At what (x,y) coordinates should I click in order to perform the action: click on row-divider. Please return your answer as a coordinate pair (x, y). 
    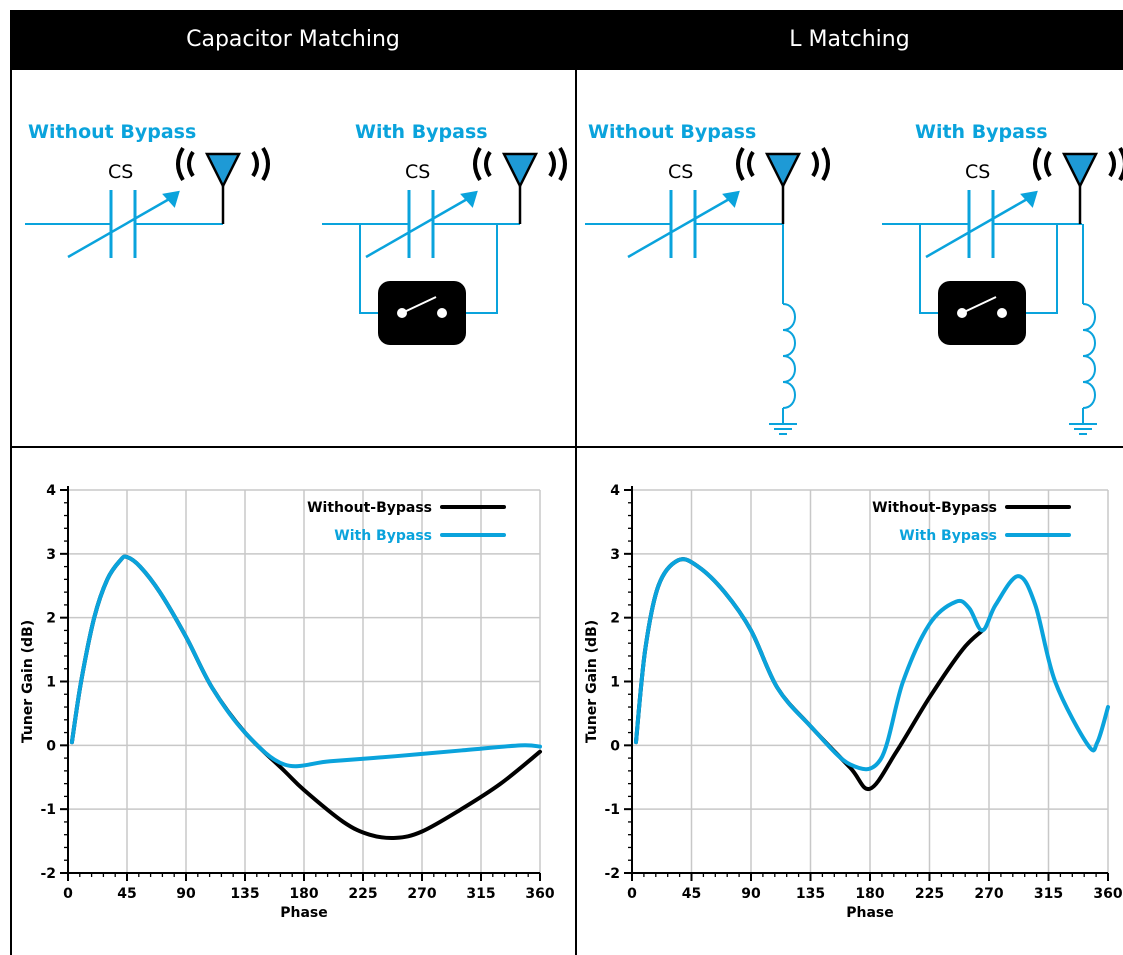
    Looking at the image, I should click on (566, 447).